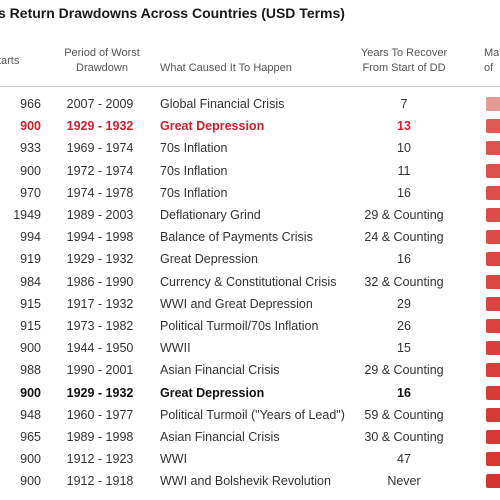 This screenshot has height=500, width=500. I want to click on cell-start-year: 994, so click(30, 237).